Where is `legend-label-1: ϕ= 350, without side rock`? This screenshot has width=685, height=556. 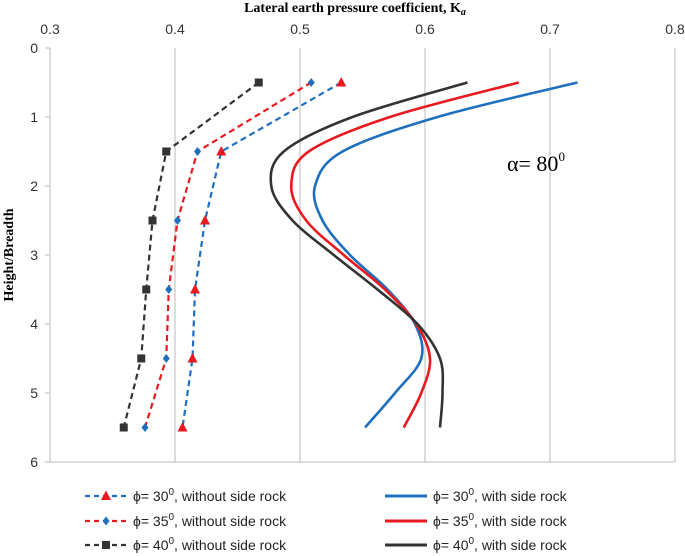 legend-label-1: ϕ= 350, without side rock is located at coordinates (210, 520).